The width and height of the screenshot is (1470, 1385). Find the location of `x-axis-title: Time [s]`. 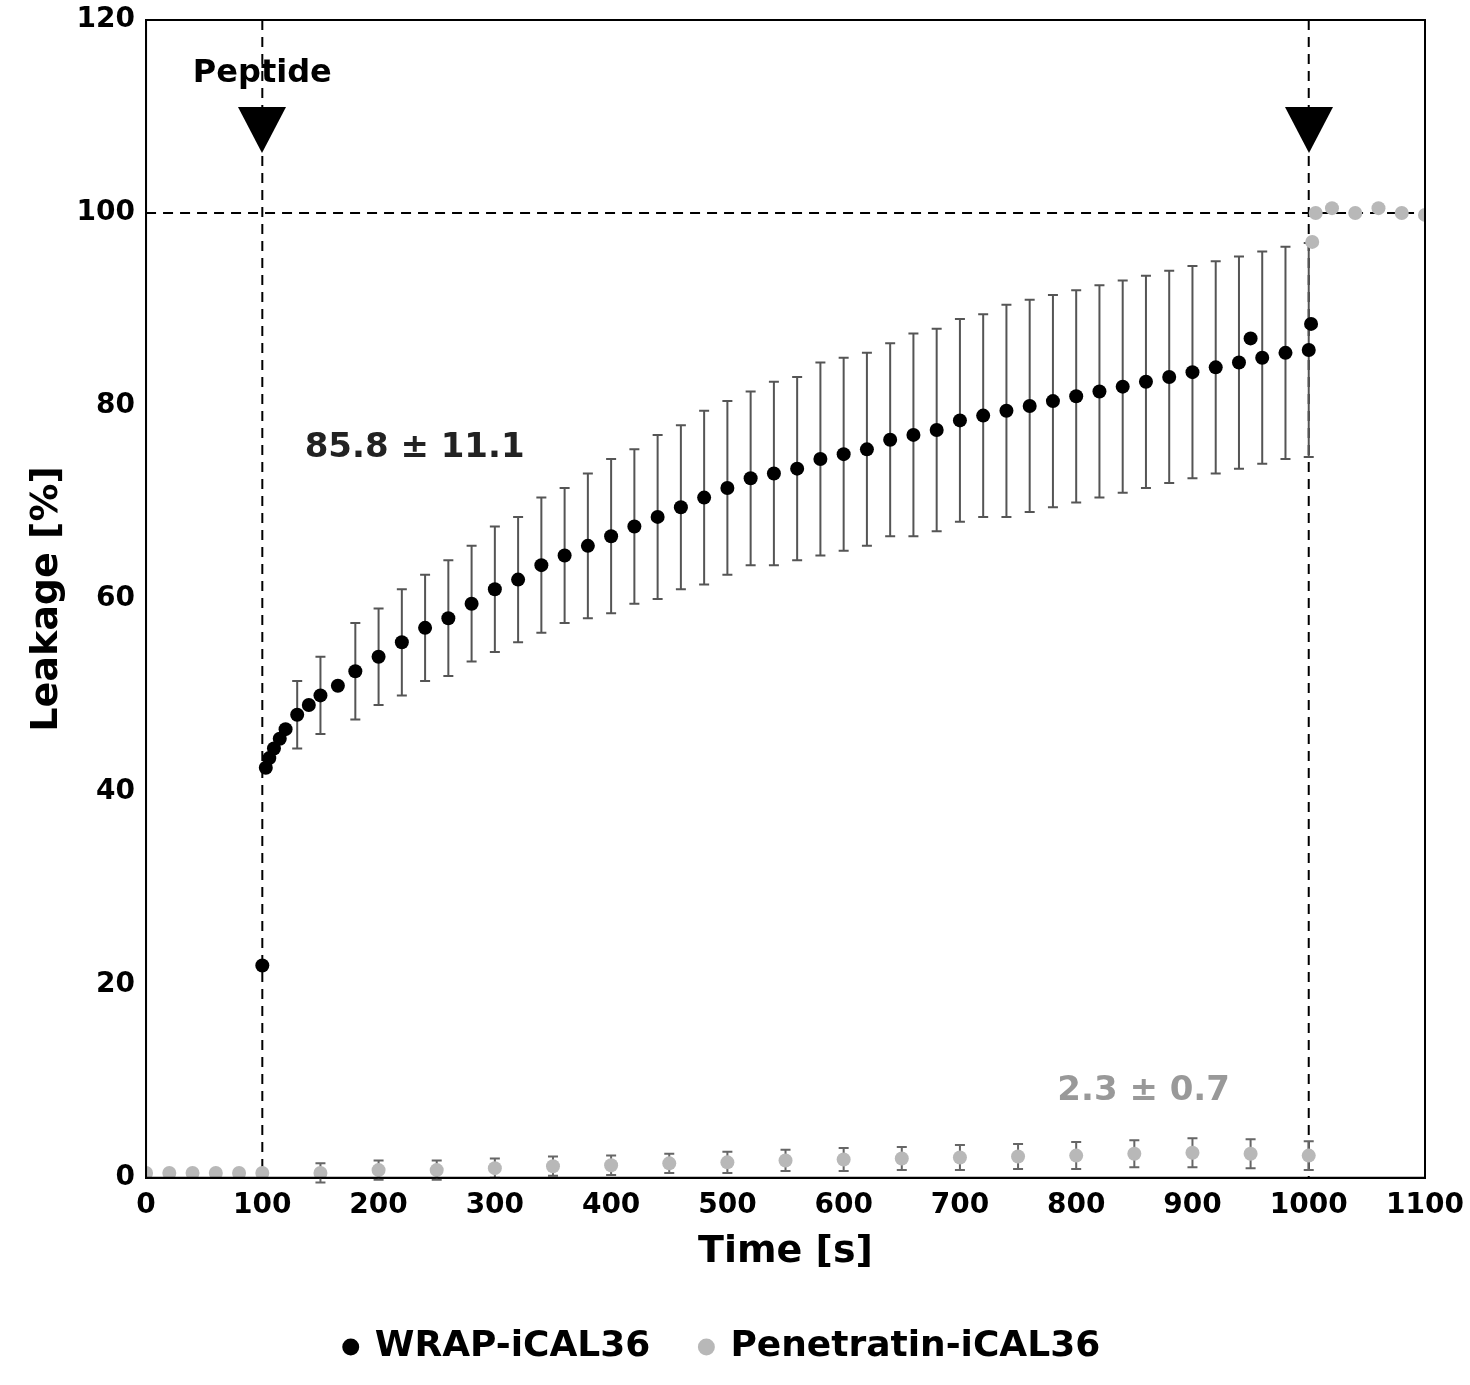

x-axis-title: Time [s] is located at coordinates (785, 1249).